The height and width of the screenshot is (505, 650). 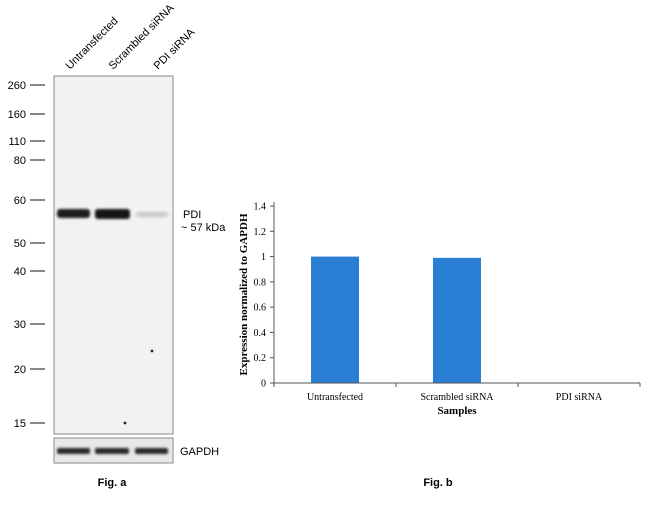 I want to click on y-tick-label: 1.2, so click(x=260, y=232).